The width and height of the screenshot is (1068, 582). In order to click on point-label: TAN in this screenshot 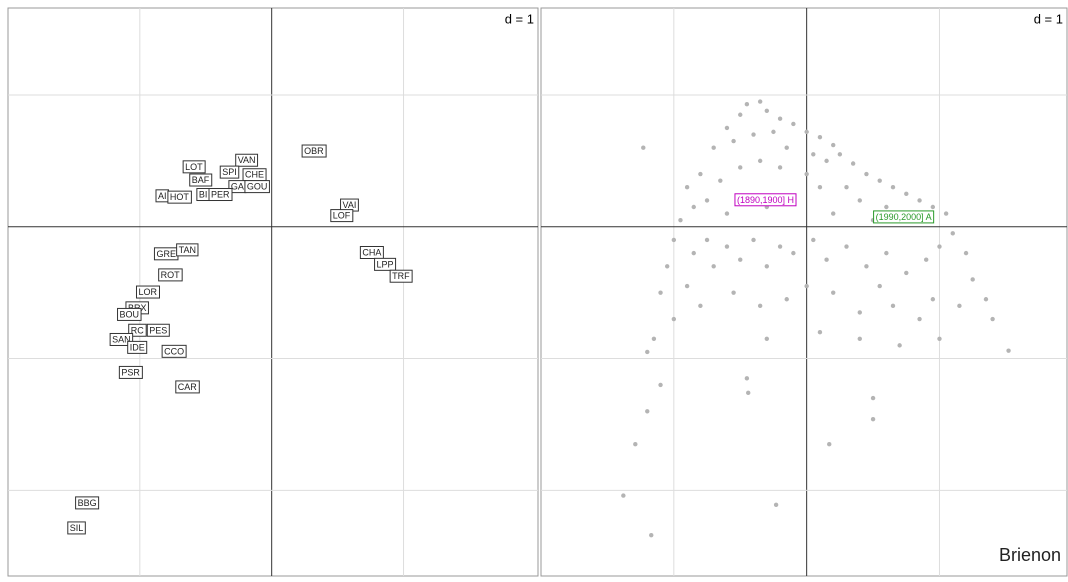, I will do `click(187, 250)`.